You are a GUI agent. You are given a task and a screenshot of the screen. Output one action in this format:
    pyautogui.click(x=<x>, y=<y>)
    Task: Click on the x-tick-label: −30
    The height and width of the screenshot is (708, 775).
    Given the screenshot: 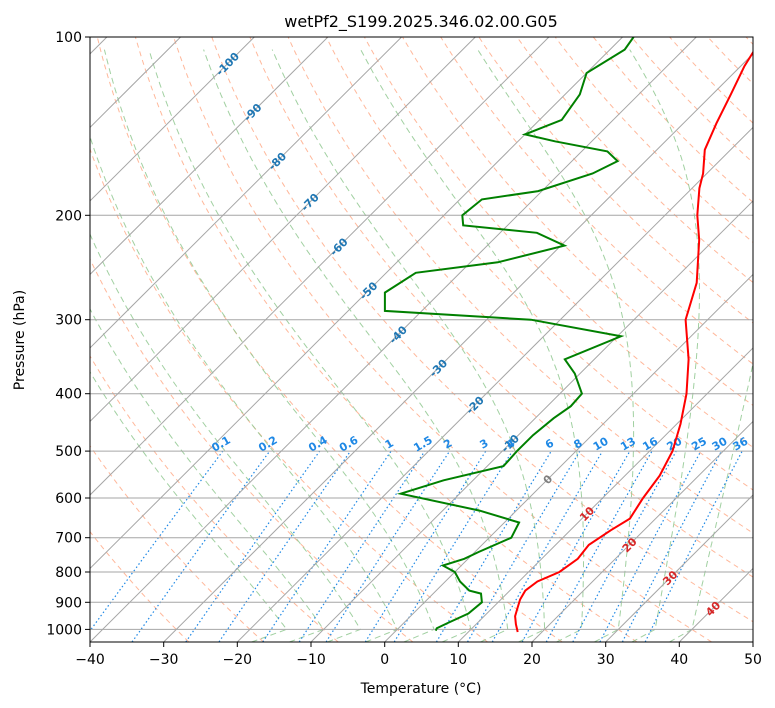 What is the action you would take?
    pyautogui.click(x=164, y=660)
    